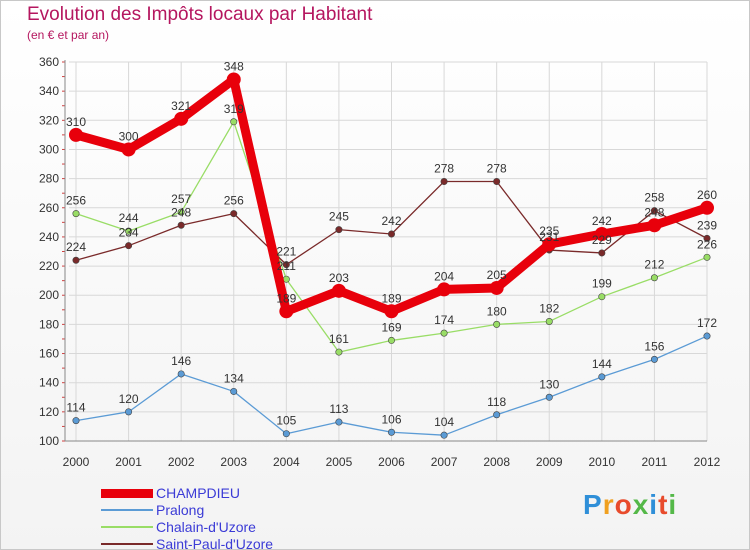 The width and height of the screenshot is (750, 550). Describe the element at coordinates (496, 402) in the screenshot. I see `data-label: 118` at that location.